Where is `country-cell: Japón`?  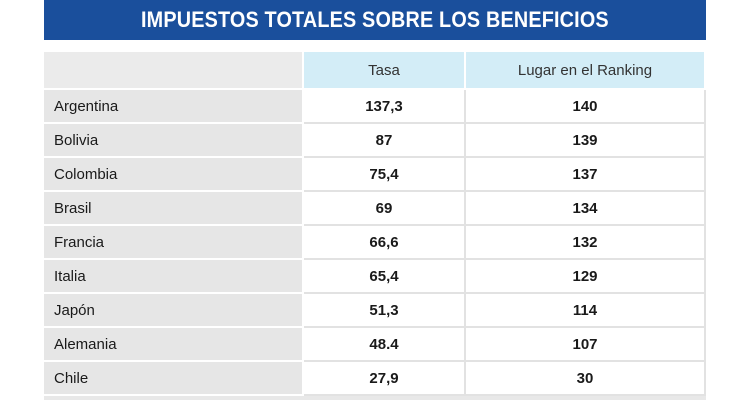 country-cell: Japón is located at coordinates (174, 311).